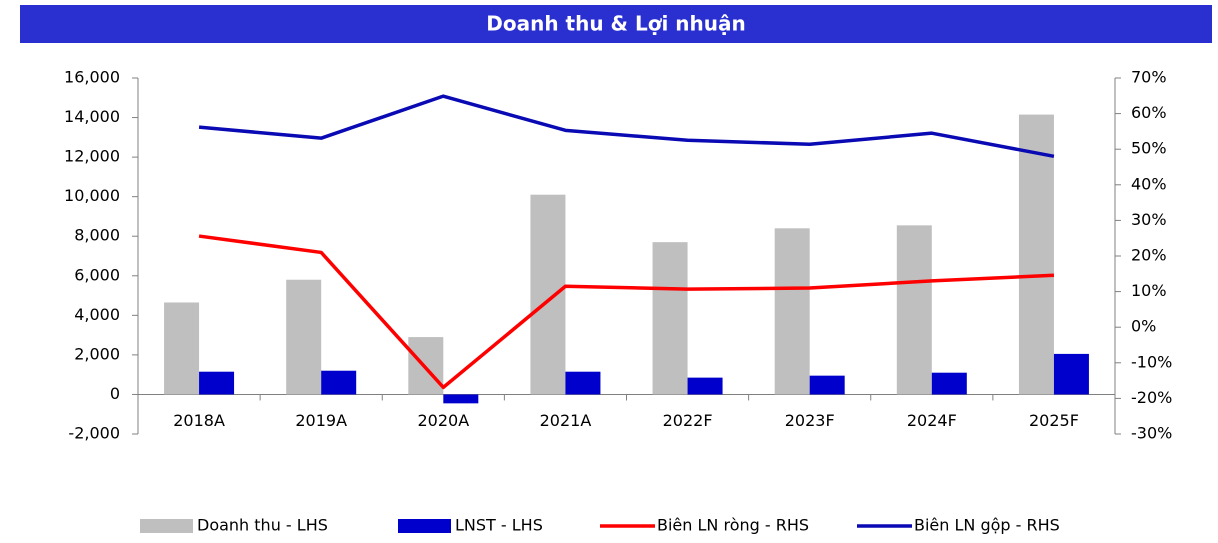 The image size is (1218, 543). I want to click on y2-tick-label: 50%, so click(1149, 148).